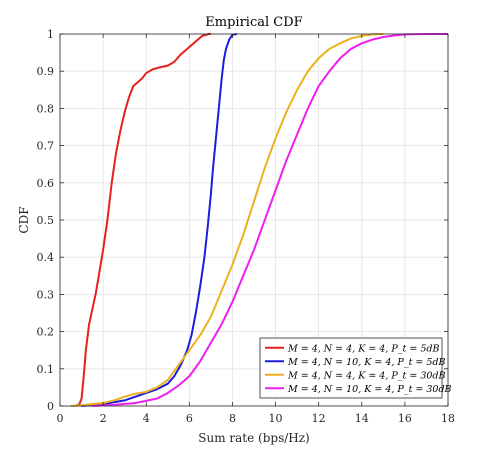  What do you see at coordinates (319, 418) in the screenshot?
I see `x-tick-label: 12` at bounding box center [319, 418].